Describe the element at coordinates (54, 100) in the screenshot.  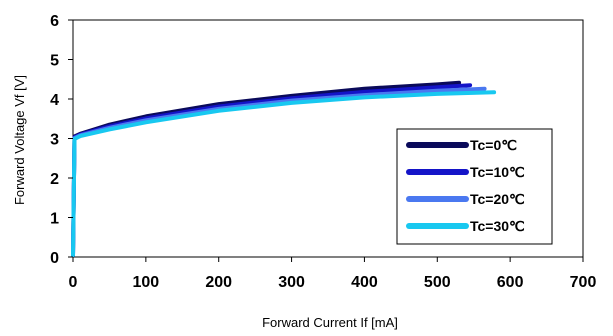
I see `y-tick-label: 4` at that location.